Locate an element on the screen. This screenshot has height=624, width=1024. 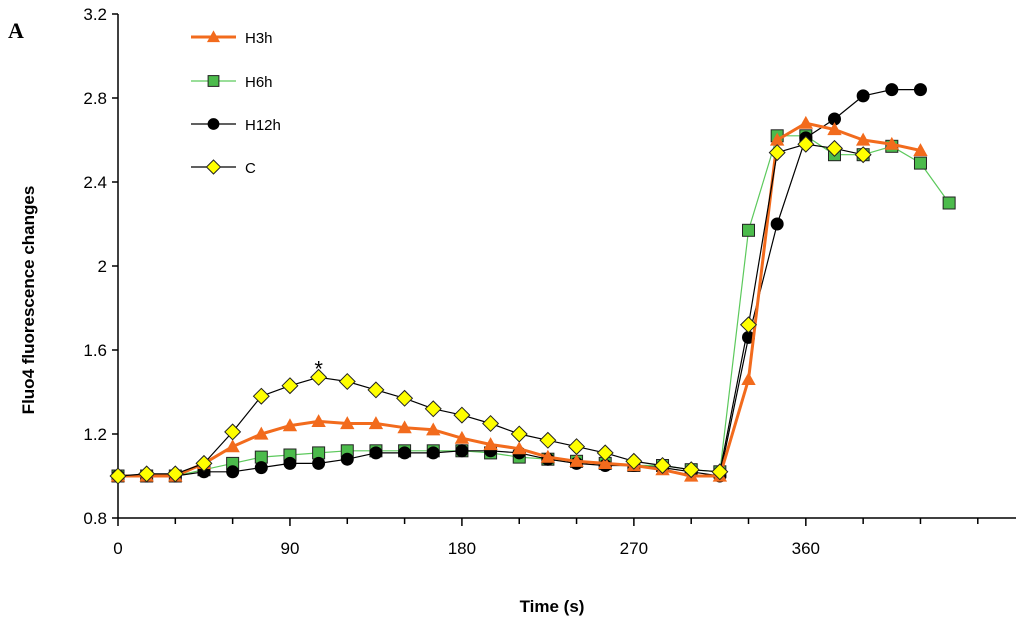
legend-item-h3h: H3h is located at coordinates (232, 38).